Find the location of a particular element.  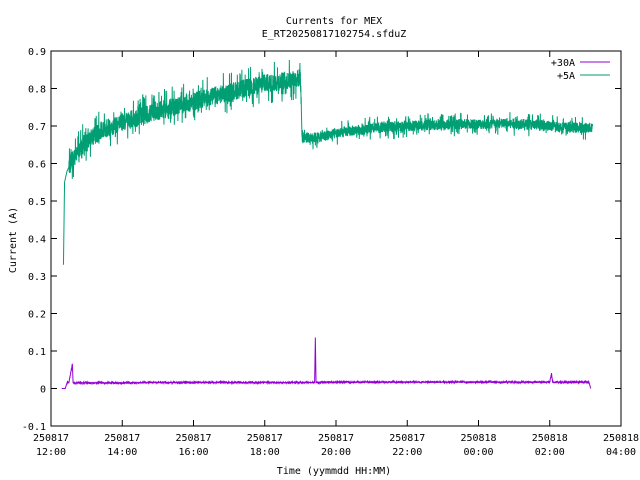

y-tick-label: 0.7 is located at coordinates (37, 127).